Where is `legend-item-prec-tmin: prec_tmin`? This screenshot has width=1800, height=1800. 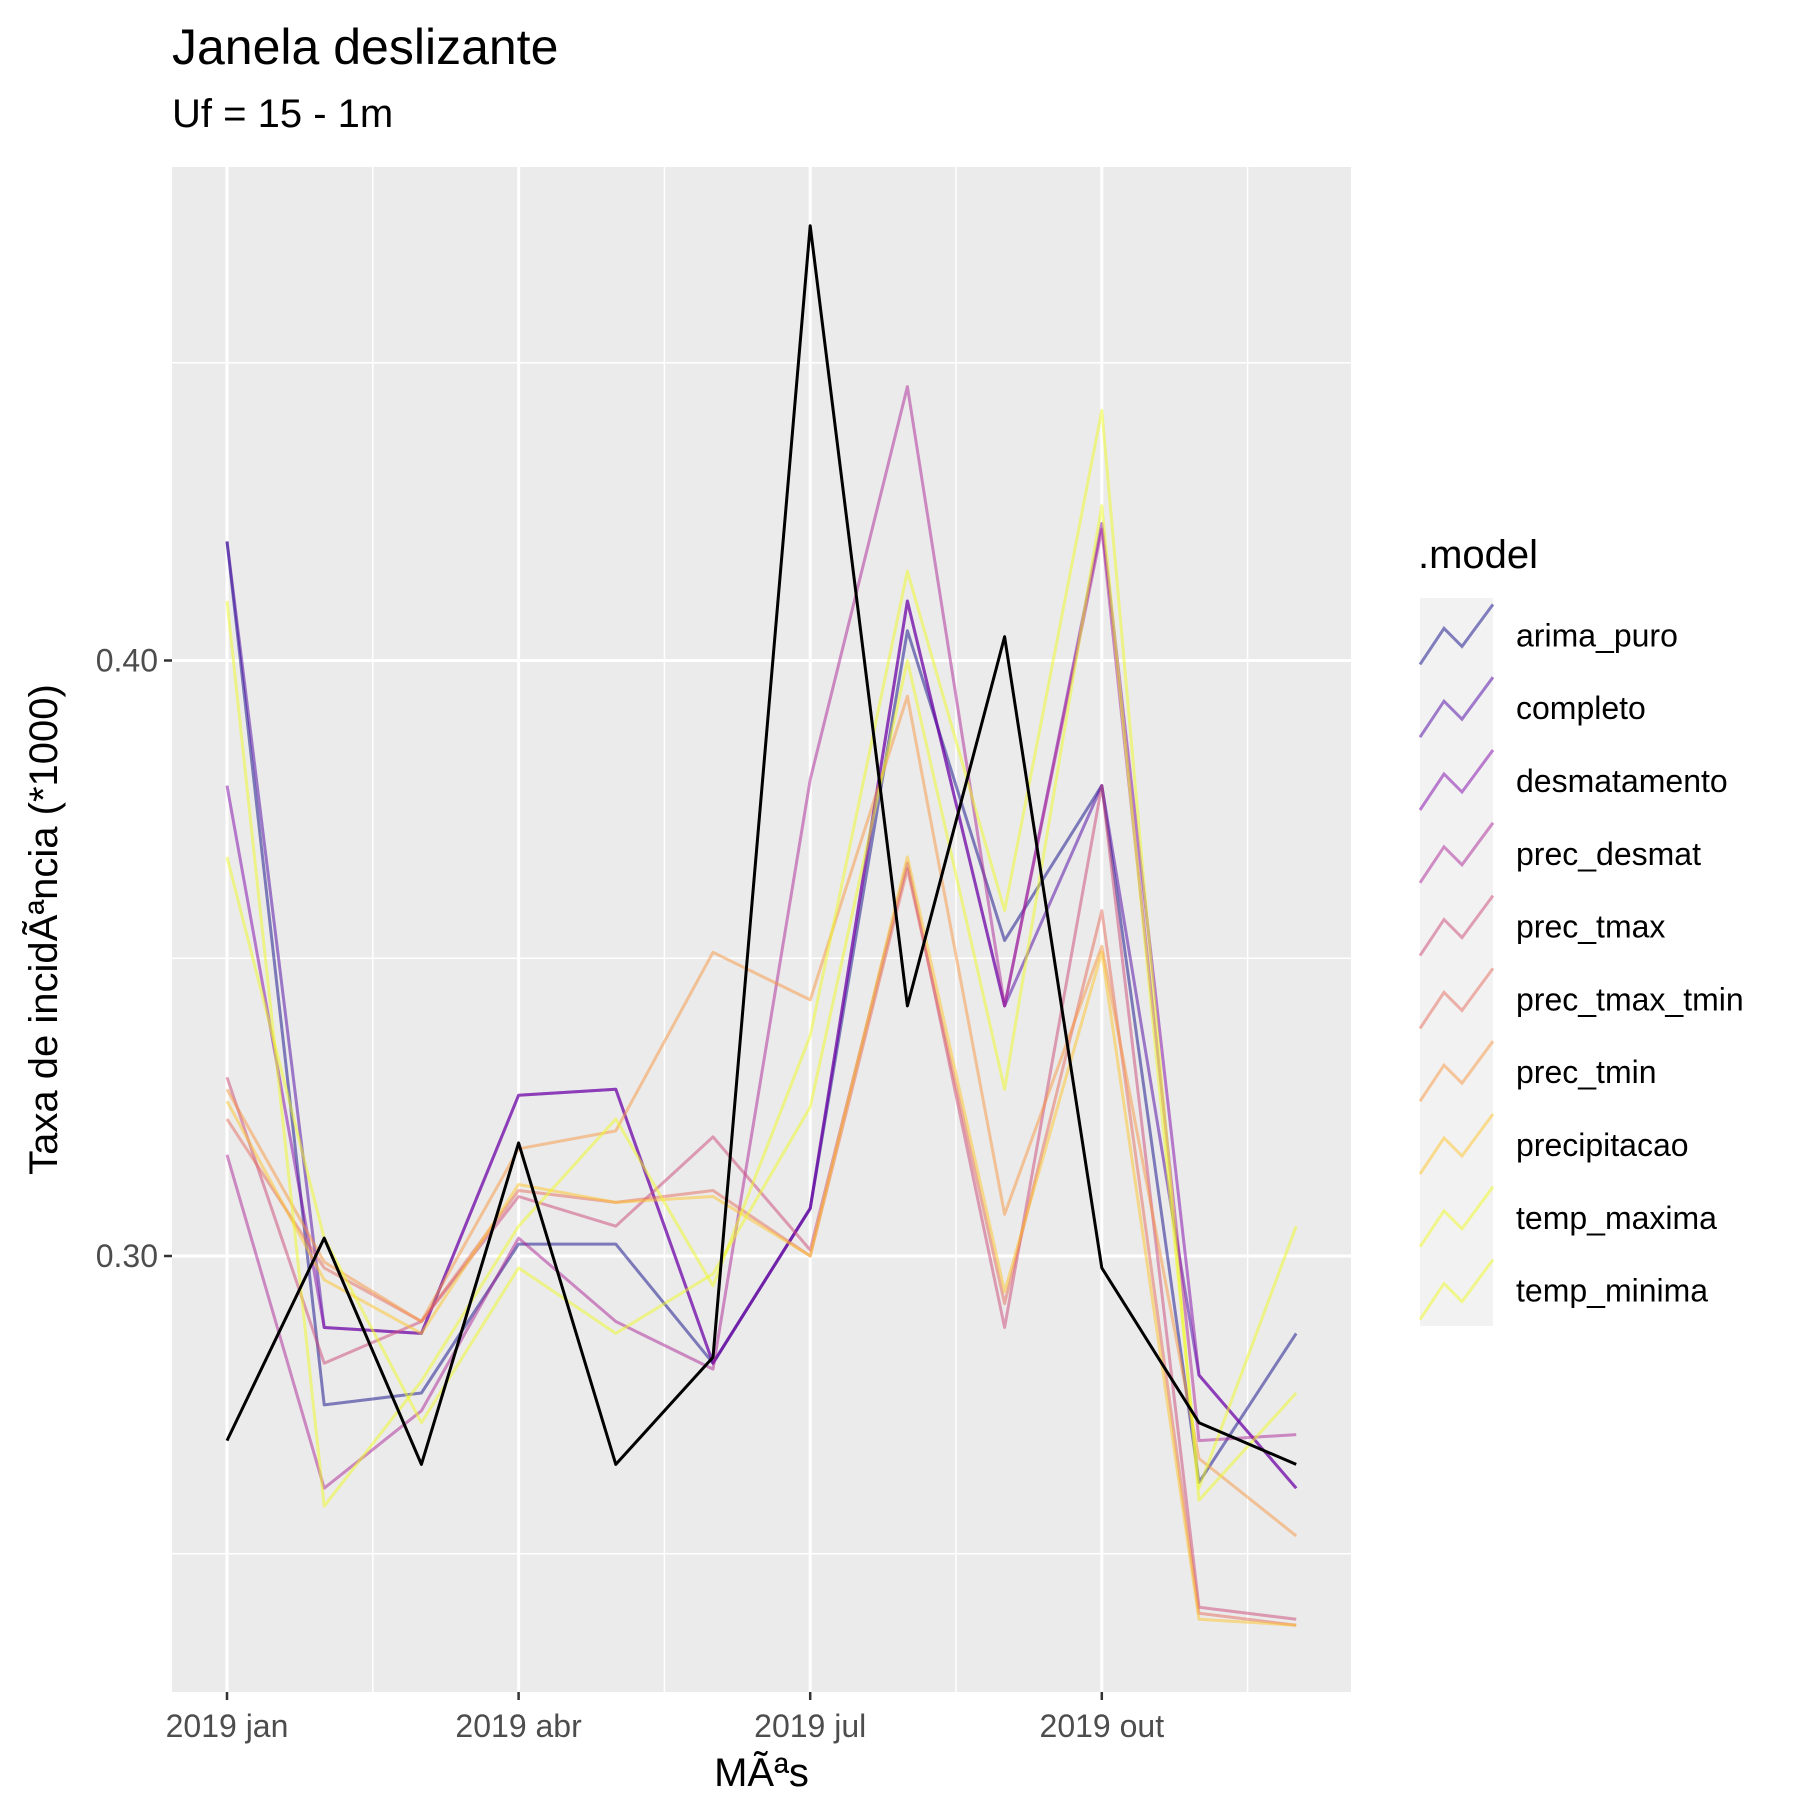 legend-item-prec-tmin: prec_tmin is located at coordinates (1537, 1071).